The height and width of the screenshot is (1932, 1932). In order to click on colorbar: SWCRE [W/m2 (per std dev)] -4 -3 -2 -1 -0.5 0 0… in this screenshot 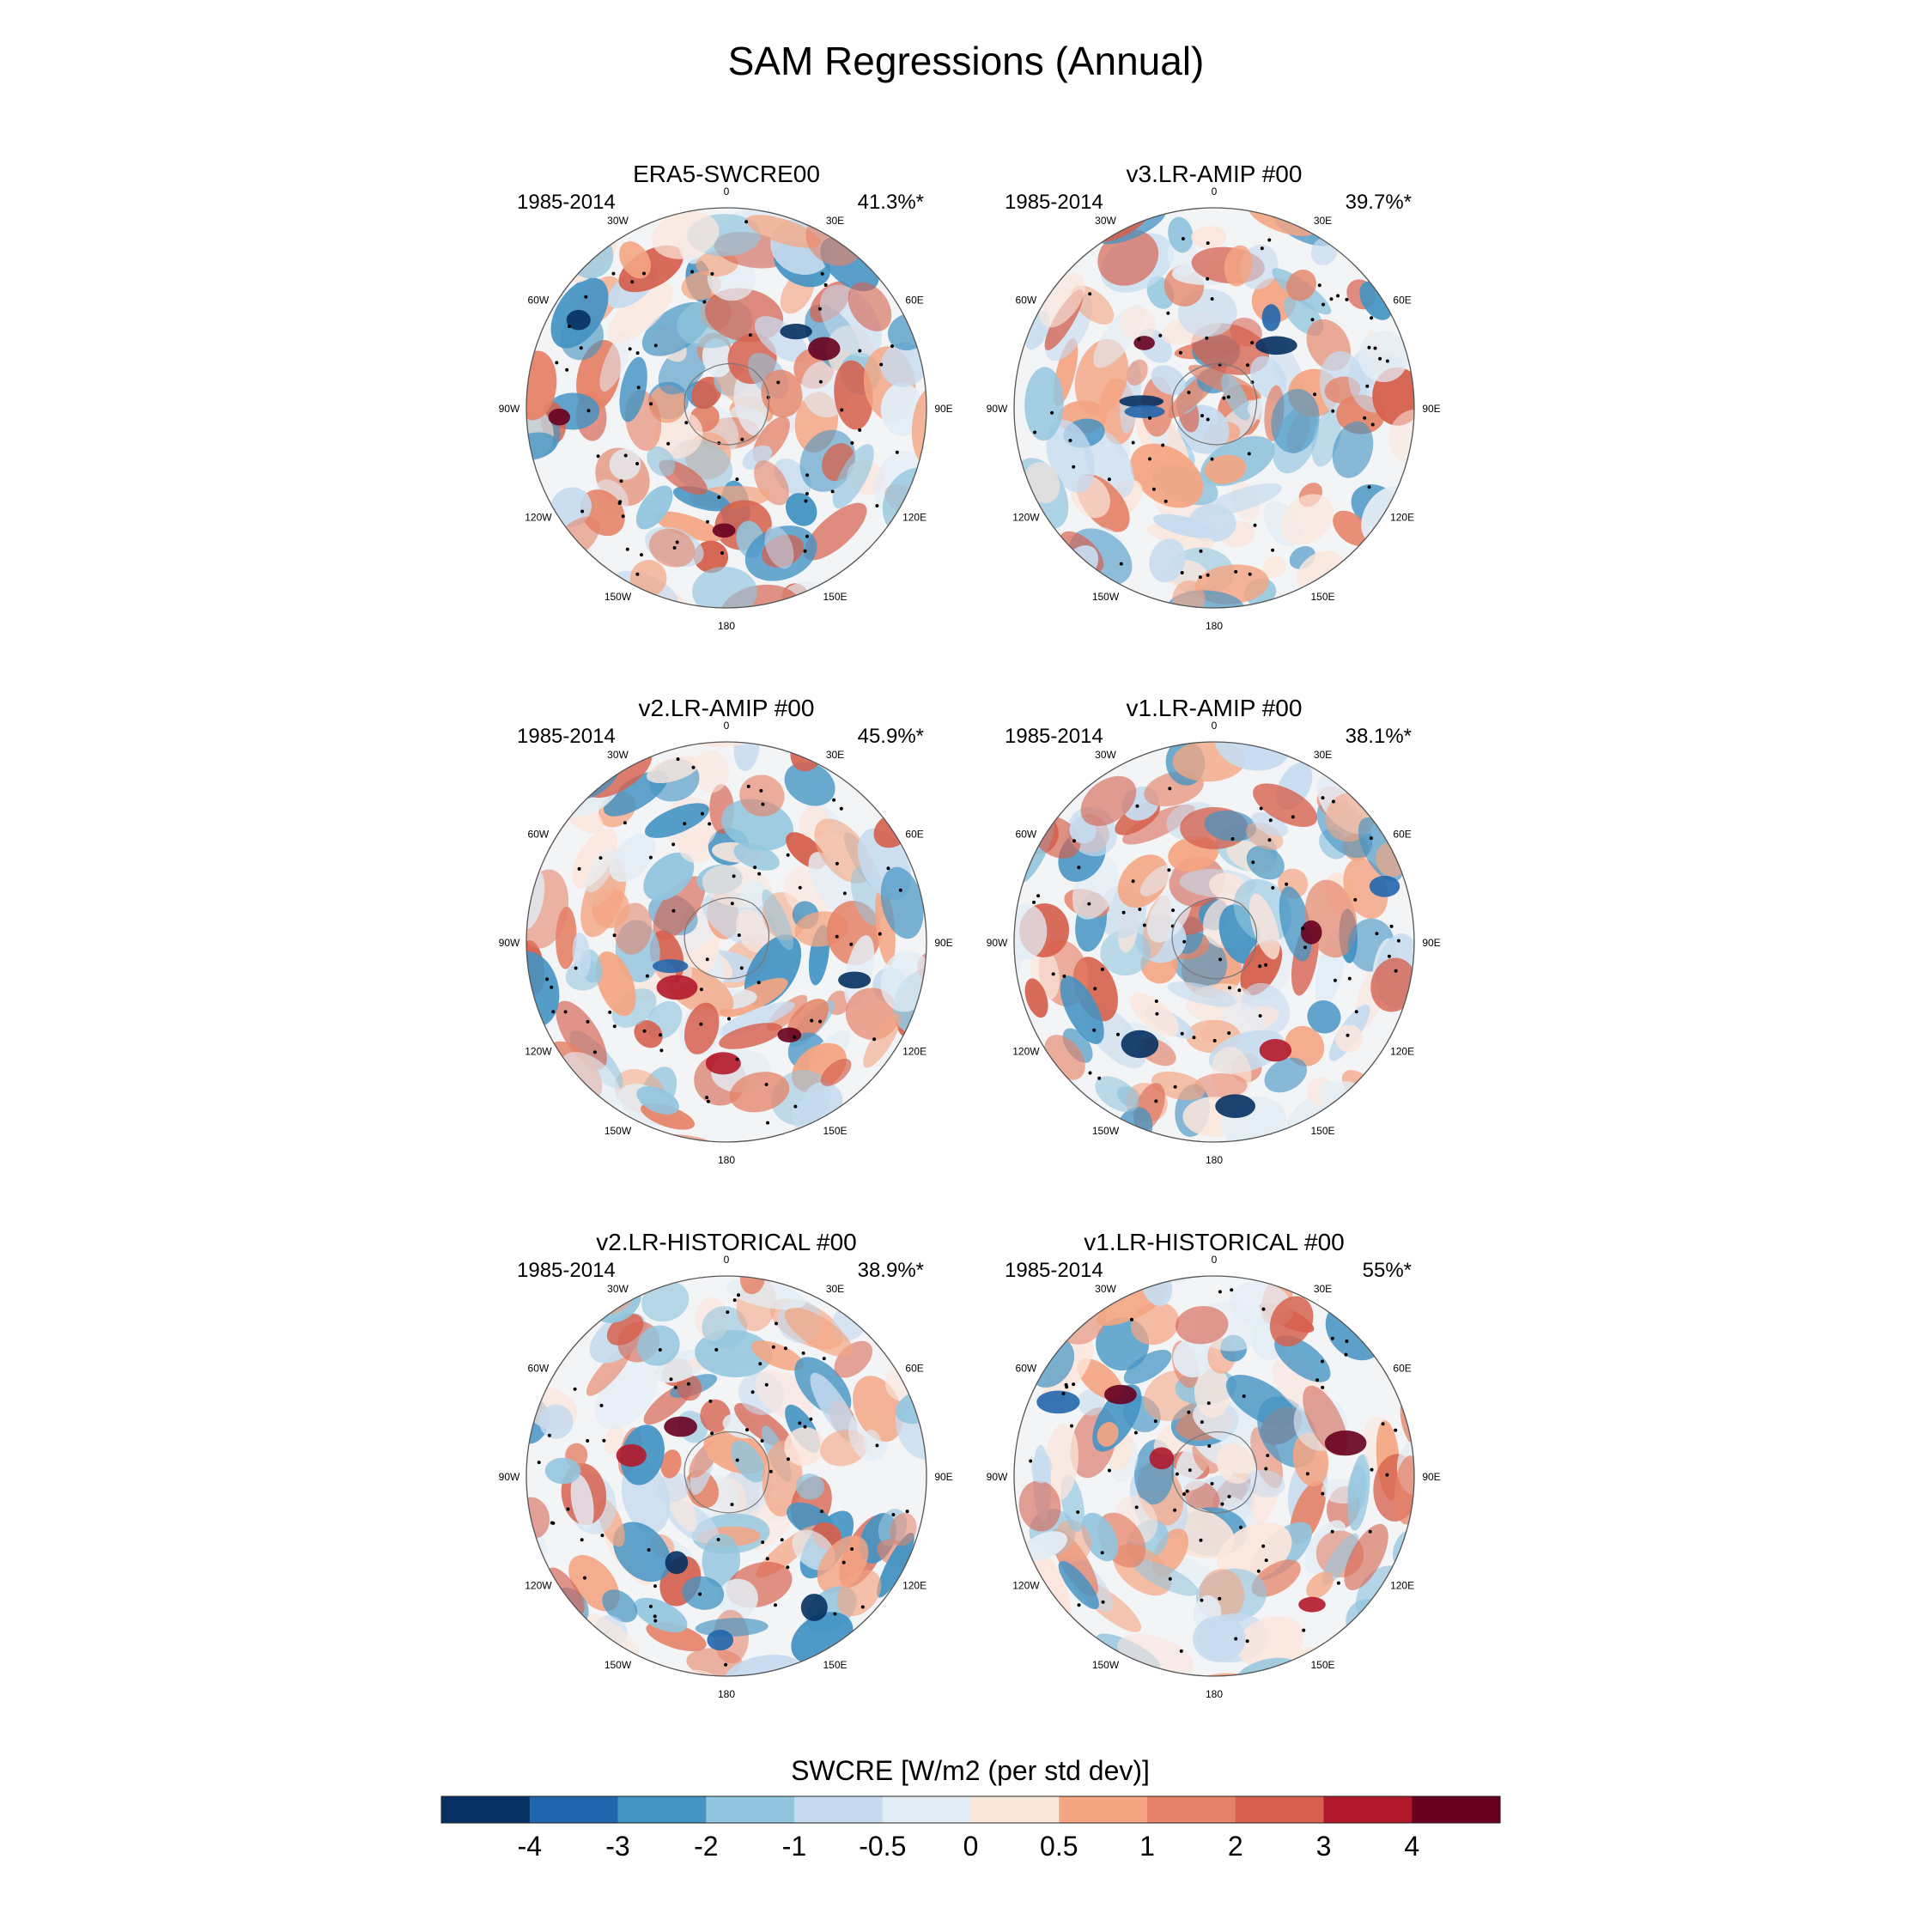, I will do `click(970, 1808)`.